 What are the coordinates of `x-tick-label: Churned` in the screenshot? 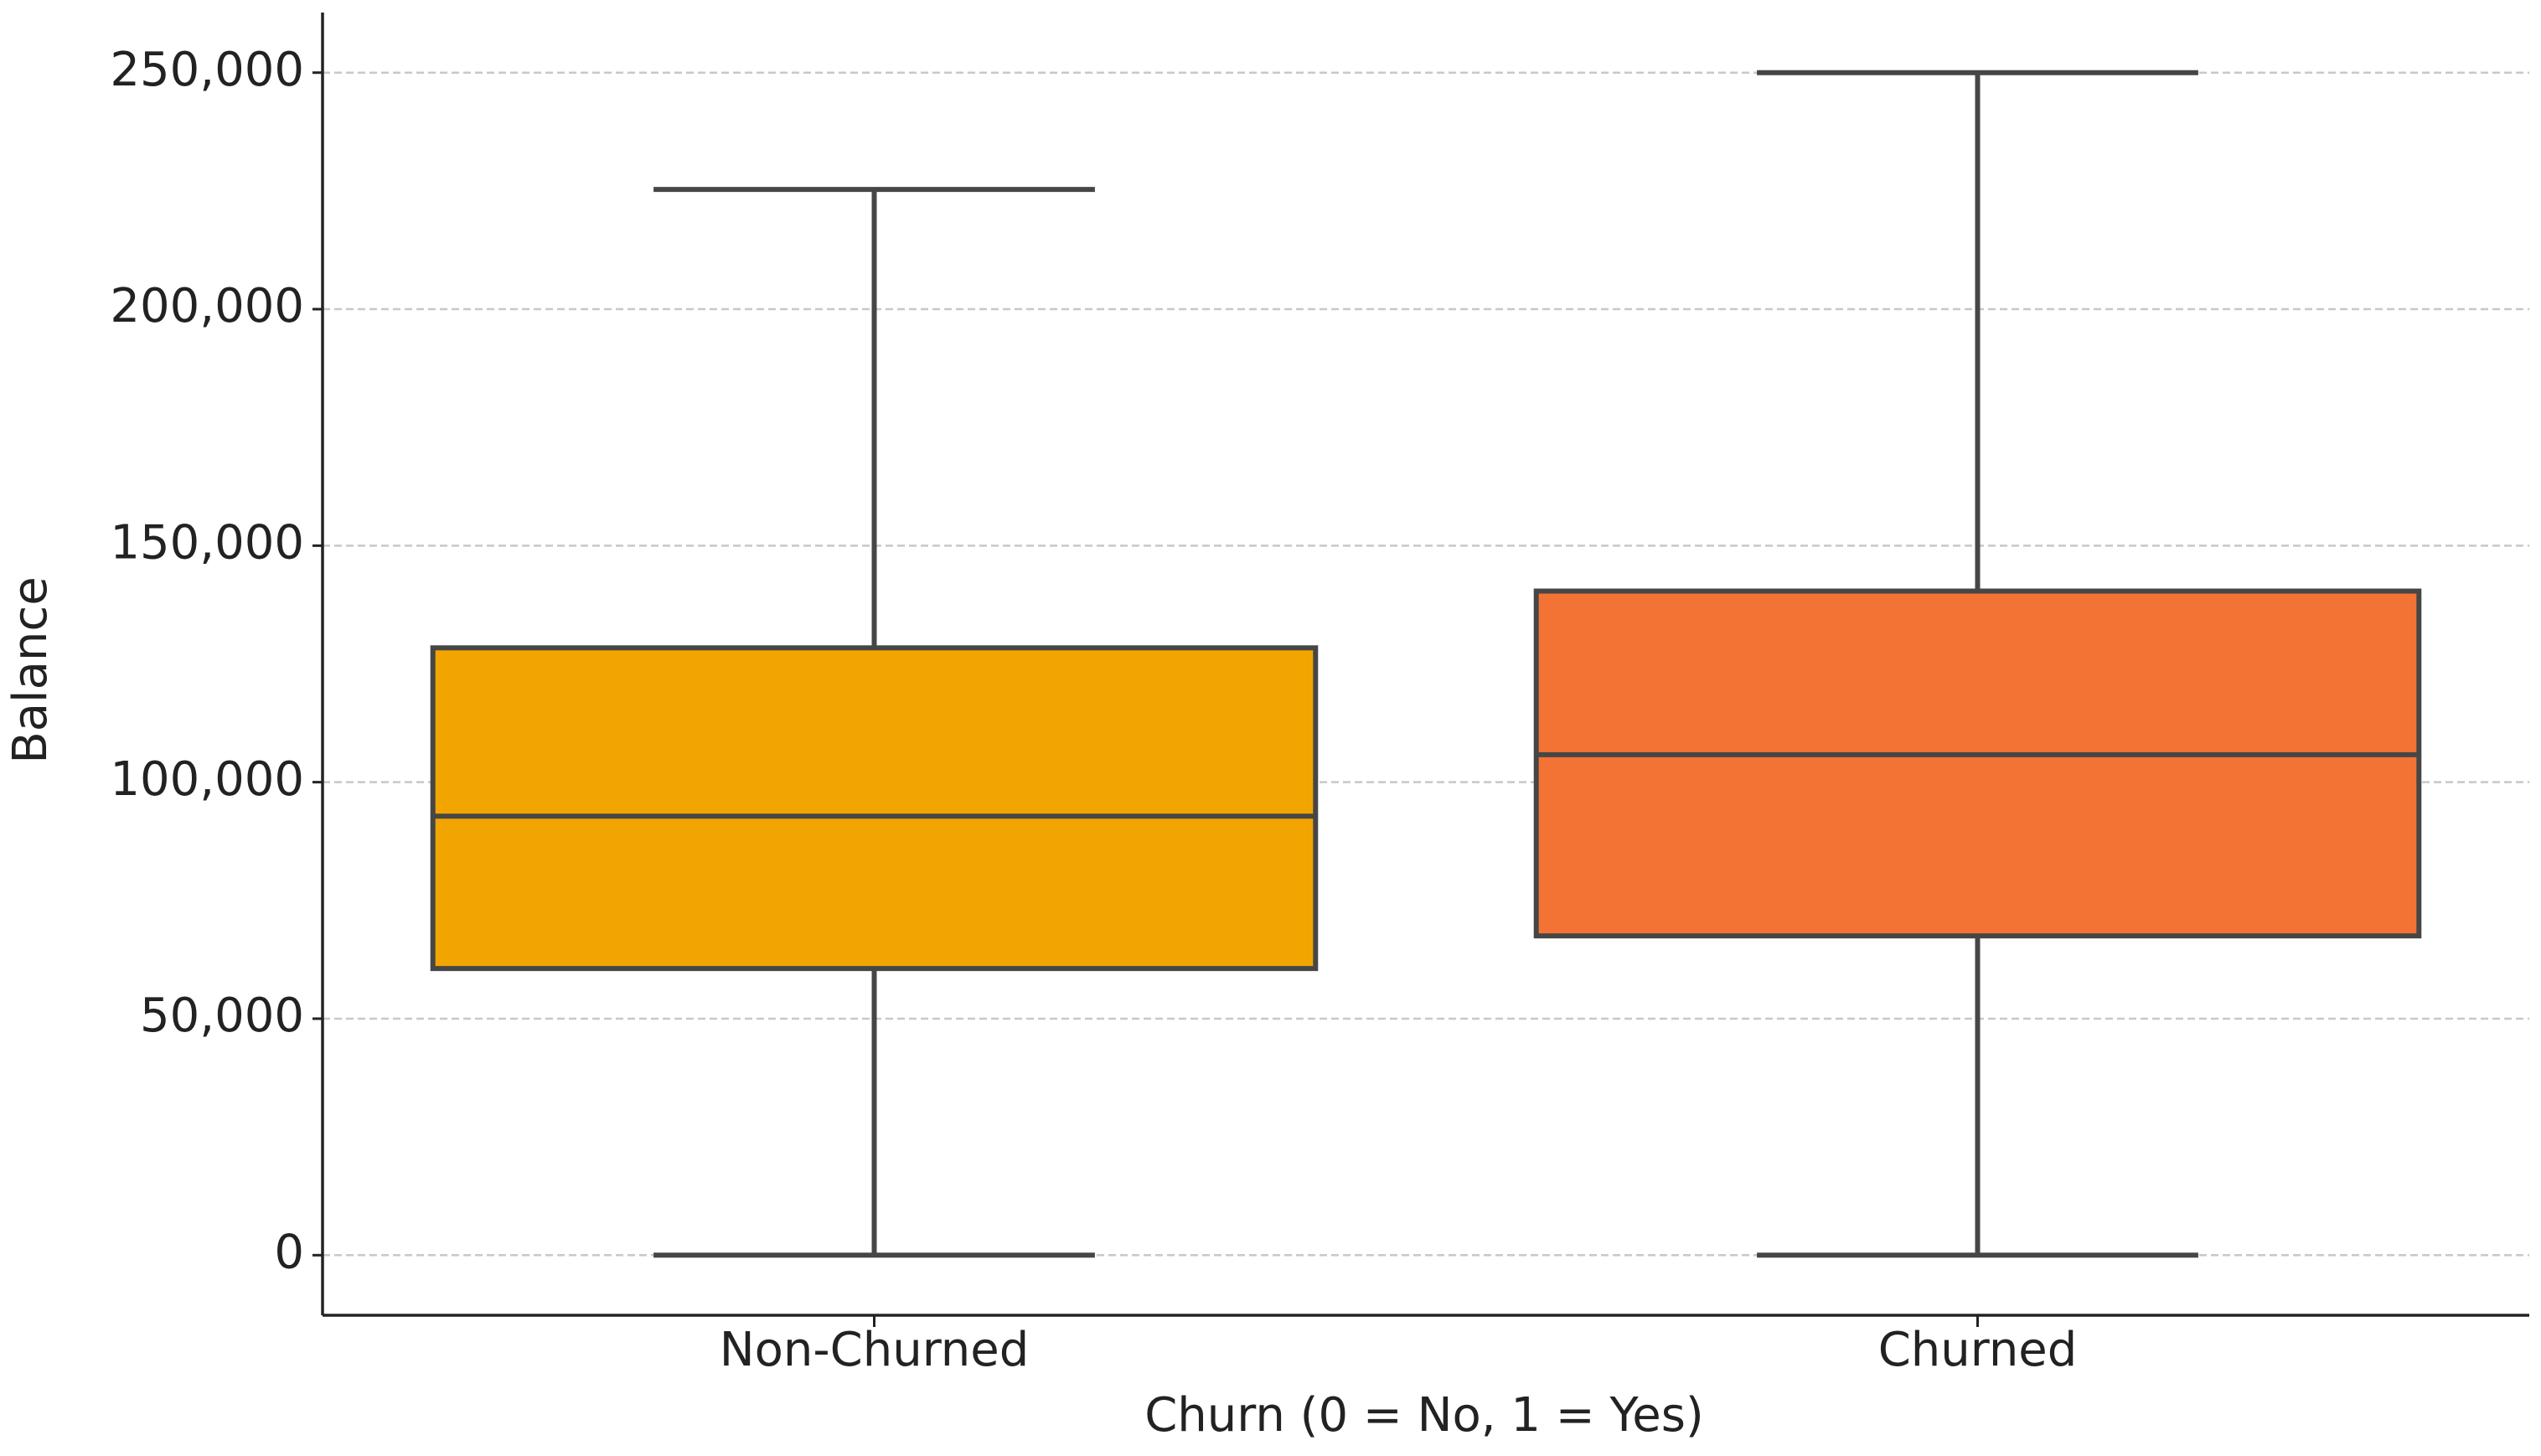 It's located at (1978, 1350).